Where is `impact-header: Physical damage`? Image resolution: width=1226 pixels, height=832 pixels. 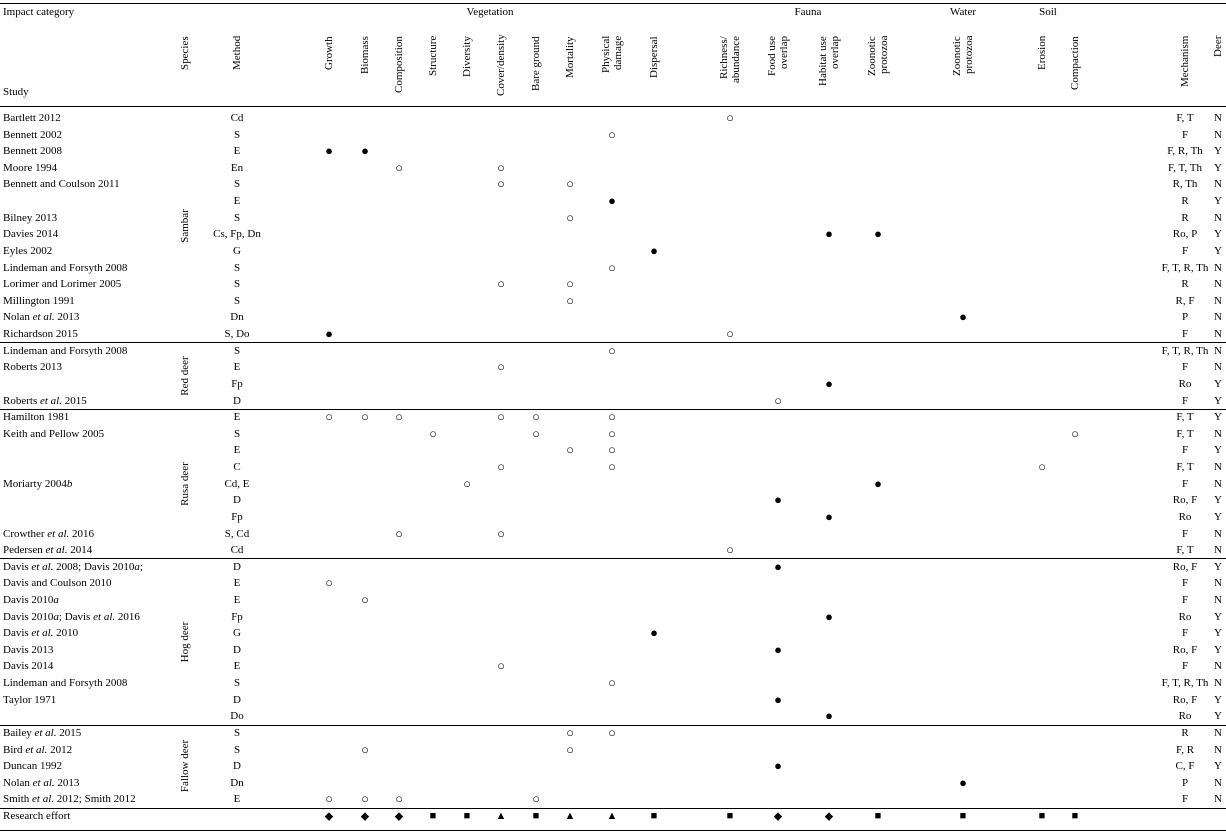 impact-header: Physical damage is located at coordinates (612, 55).